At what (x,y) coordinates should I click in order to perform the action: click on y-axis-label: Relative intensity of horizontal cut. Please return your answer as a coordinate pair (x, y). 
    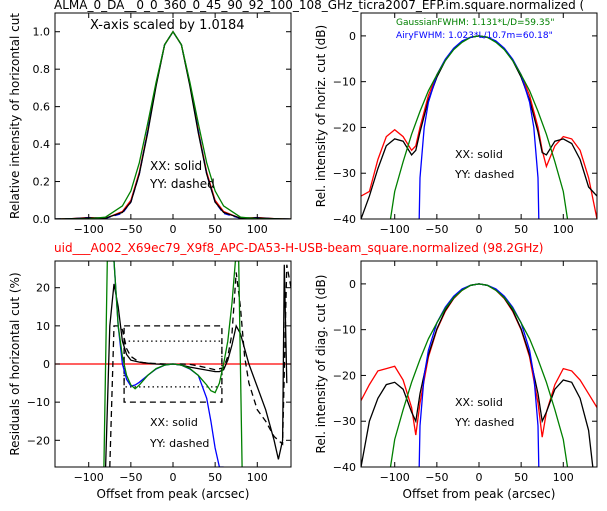
    Looking at the image, I should click on (15, 116).